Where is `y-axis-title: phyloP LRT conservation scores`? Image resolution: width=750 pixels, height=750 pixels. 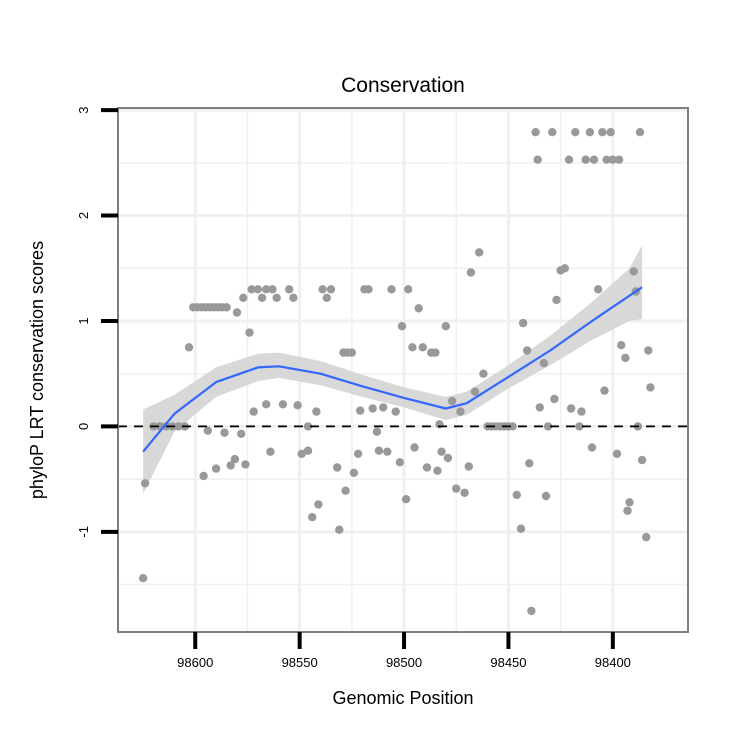 y-axis-title: phyloP LRT conservation scores is located at coordinates (37, 370).